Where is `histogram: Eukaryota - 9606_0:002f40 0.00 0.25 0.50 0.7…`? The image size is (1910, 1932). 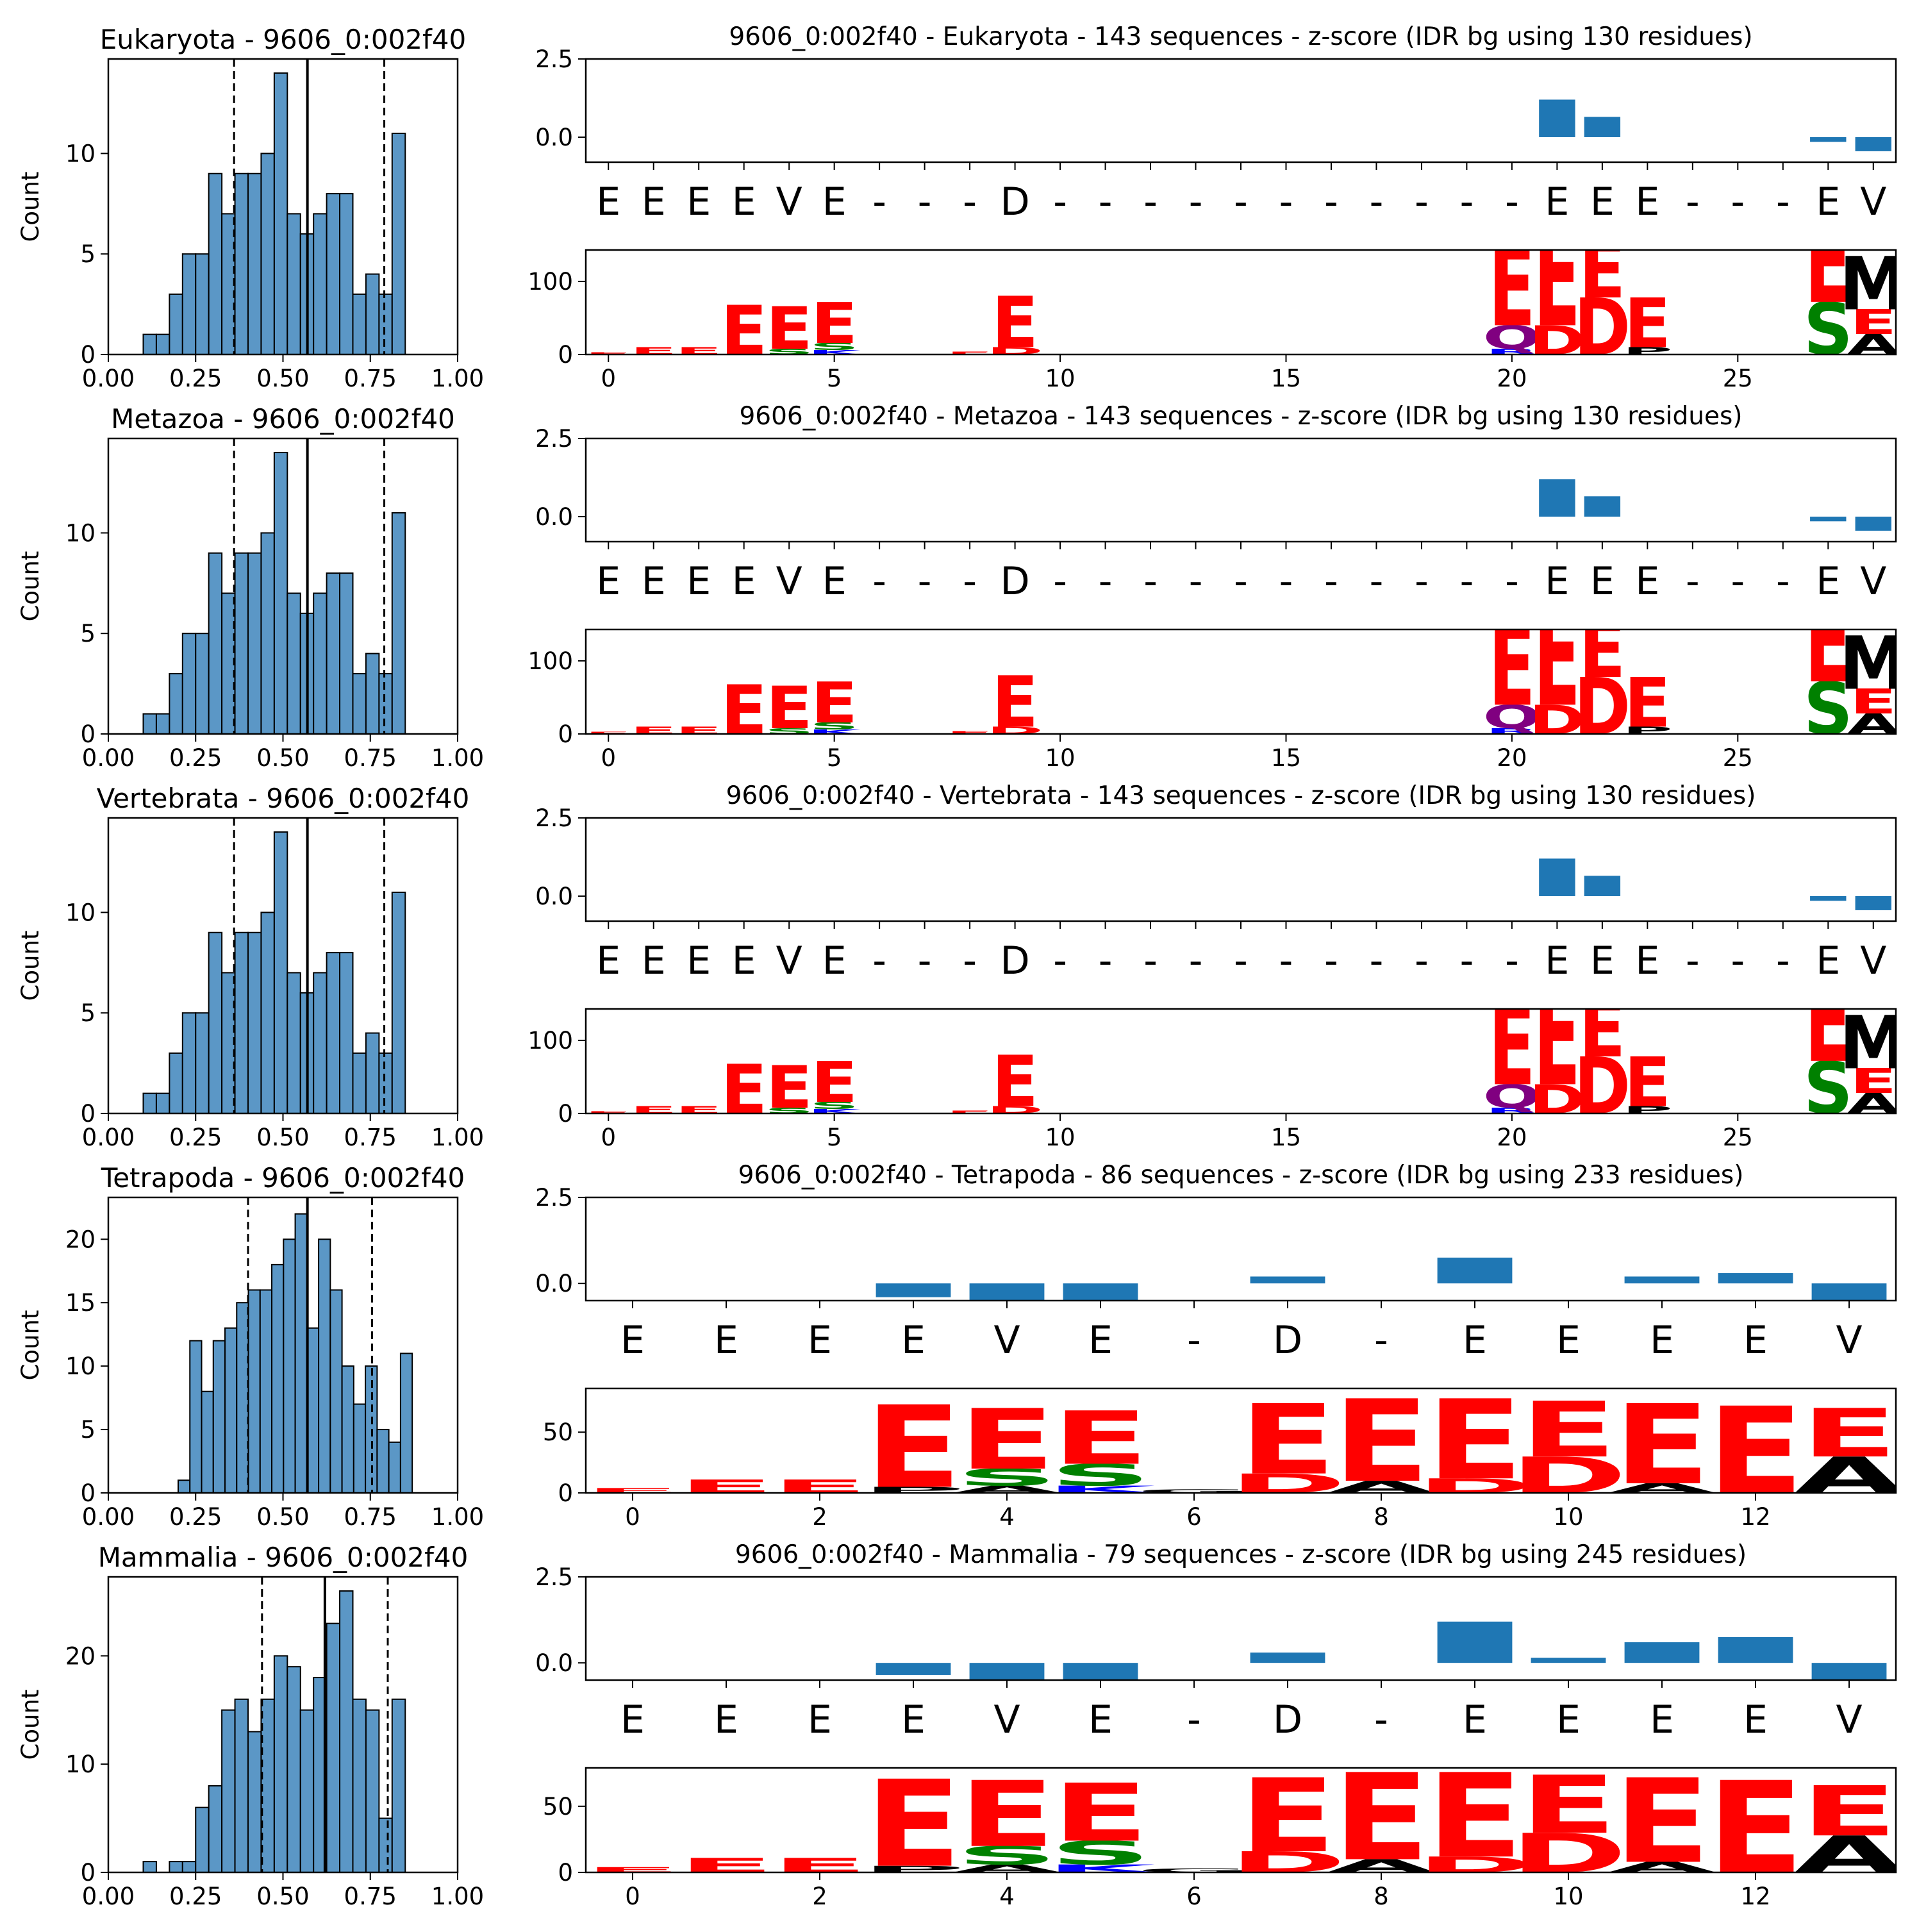 histogram: Eukaryota - 9606_0:002f40 0.00 0.25 0.50 0.7… is located at coordinates (251, 208).